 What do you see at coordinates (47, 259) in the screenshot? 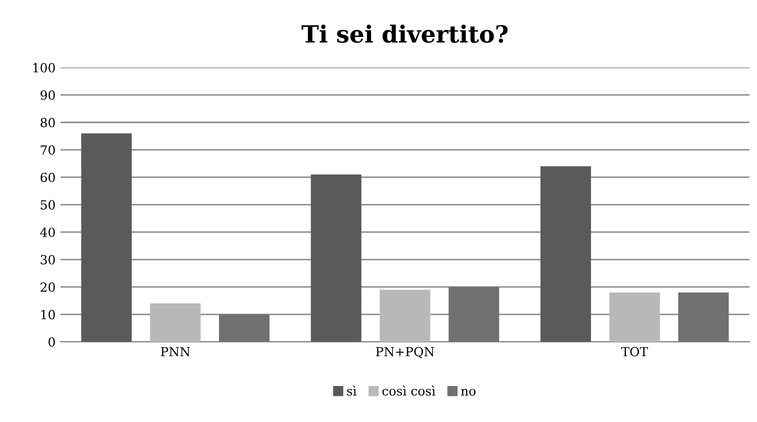
I see `y-tick-label: 30` at bounding box center [47, 259].